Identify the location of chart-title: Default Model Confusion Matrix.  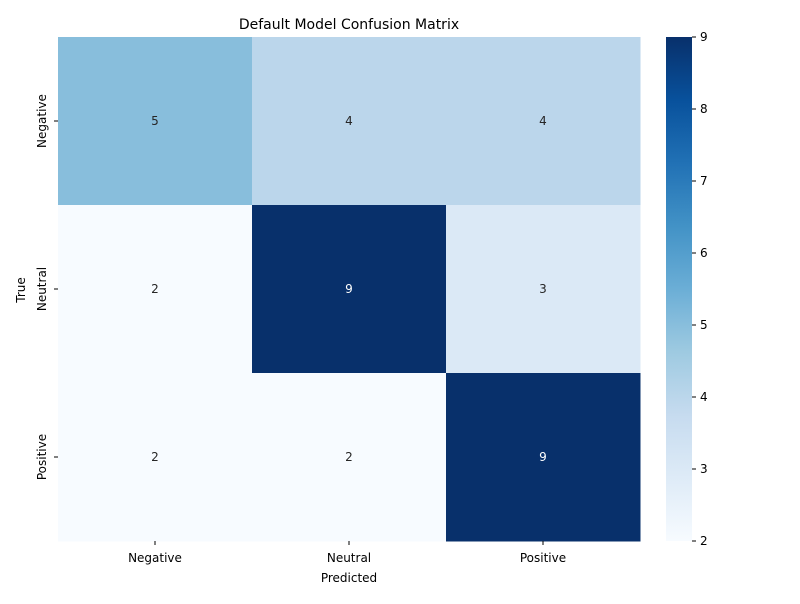
(349, 25).